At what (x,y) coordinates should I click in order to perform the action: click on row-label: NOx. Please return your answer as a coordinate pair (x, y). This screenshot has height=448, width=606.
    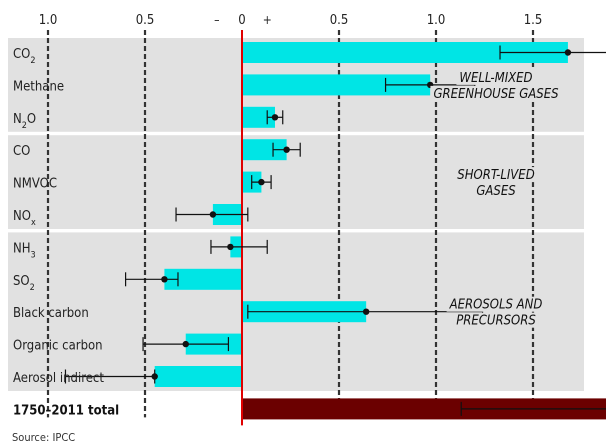
    Looking at the image, I should click on (24, 218).